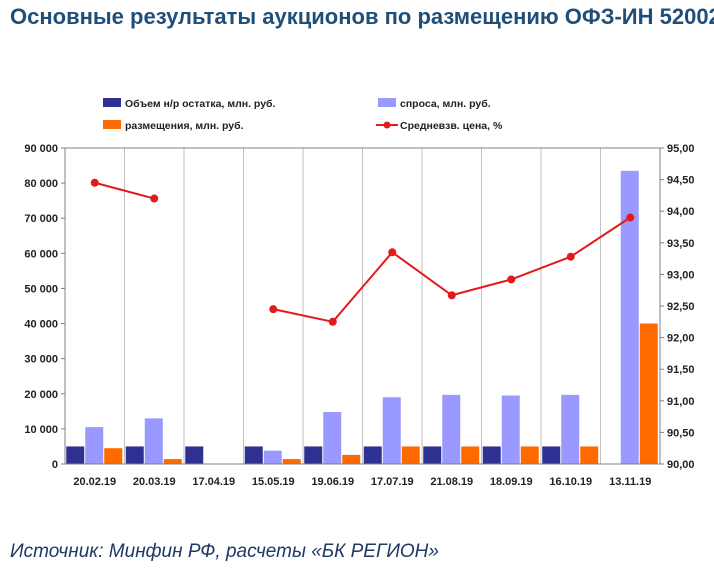 This screenshot has width=714, height=576. Describe the element at coordinates (681, 307) in the screenshot. I see `y2-tick-label: 92,50` at that location.